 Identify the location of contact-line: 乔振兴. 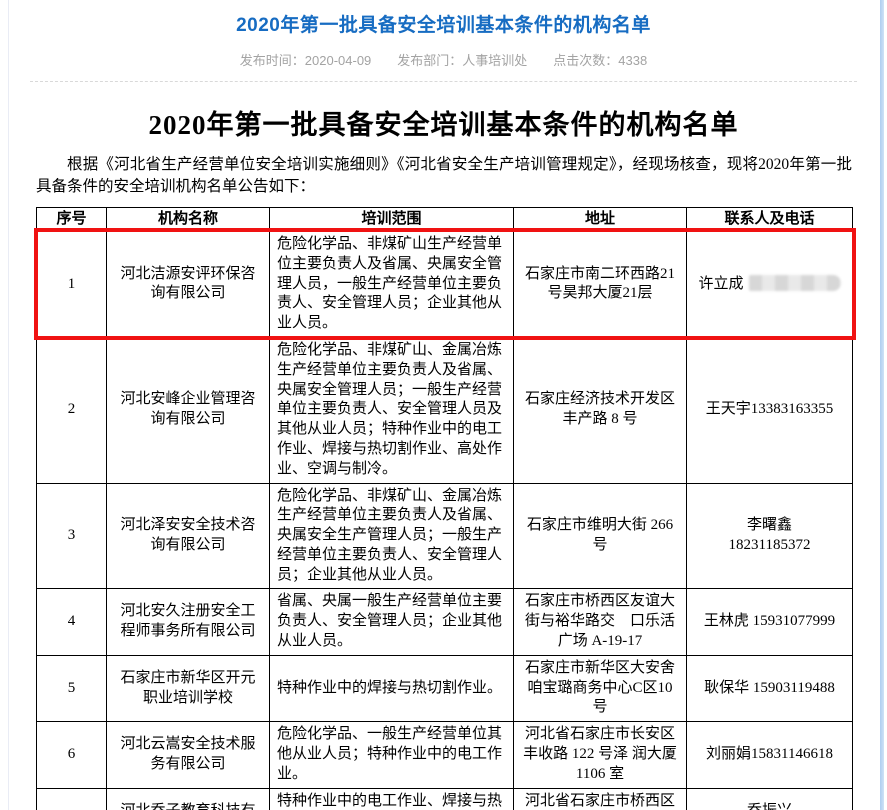
(769, 806).